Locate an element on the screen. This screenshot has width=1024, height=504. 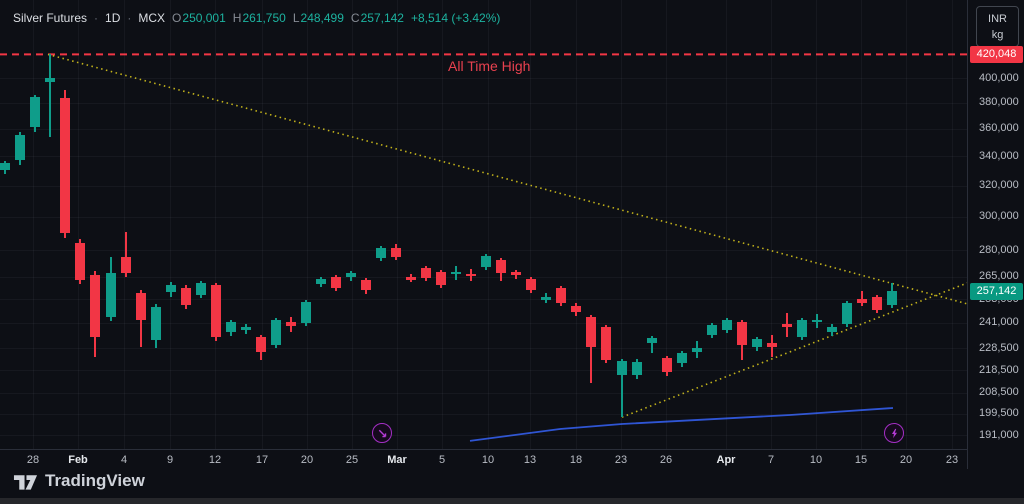
time-tick-label: 17 is located at coordinates (262, 460).